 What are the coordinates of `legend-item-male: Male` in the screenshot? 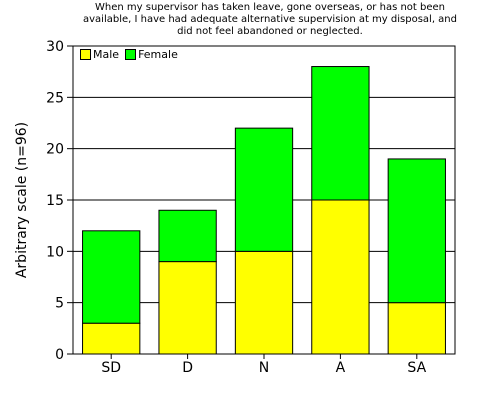 It's located at (99, 54).